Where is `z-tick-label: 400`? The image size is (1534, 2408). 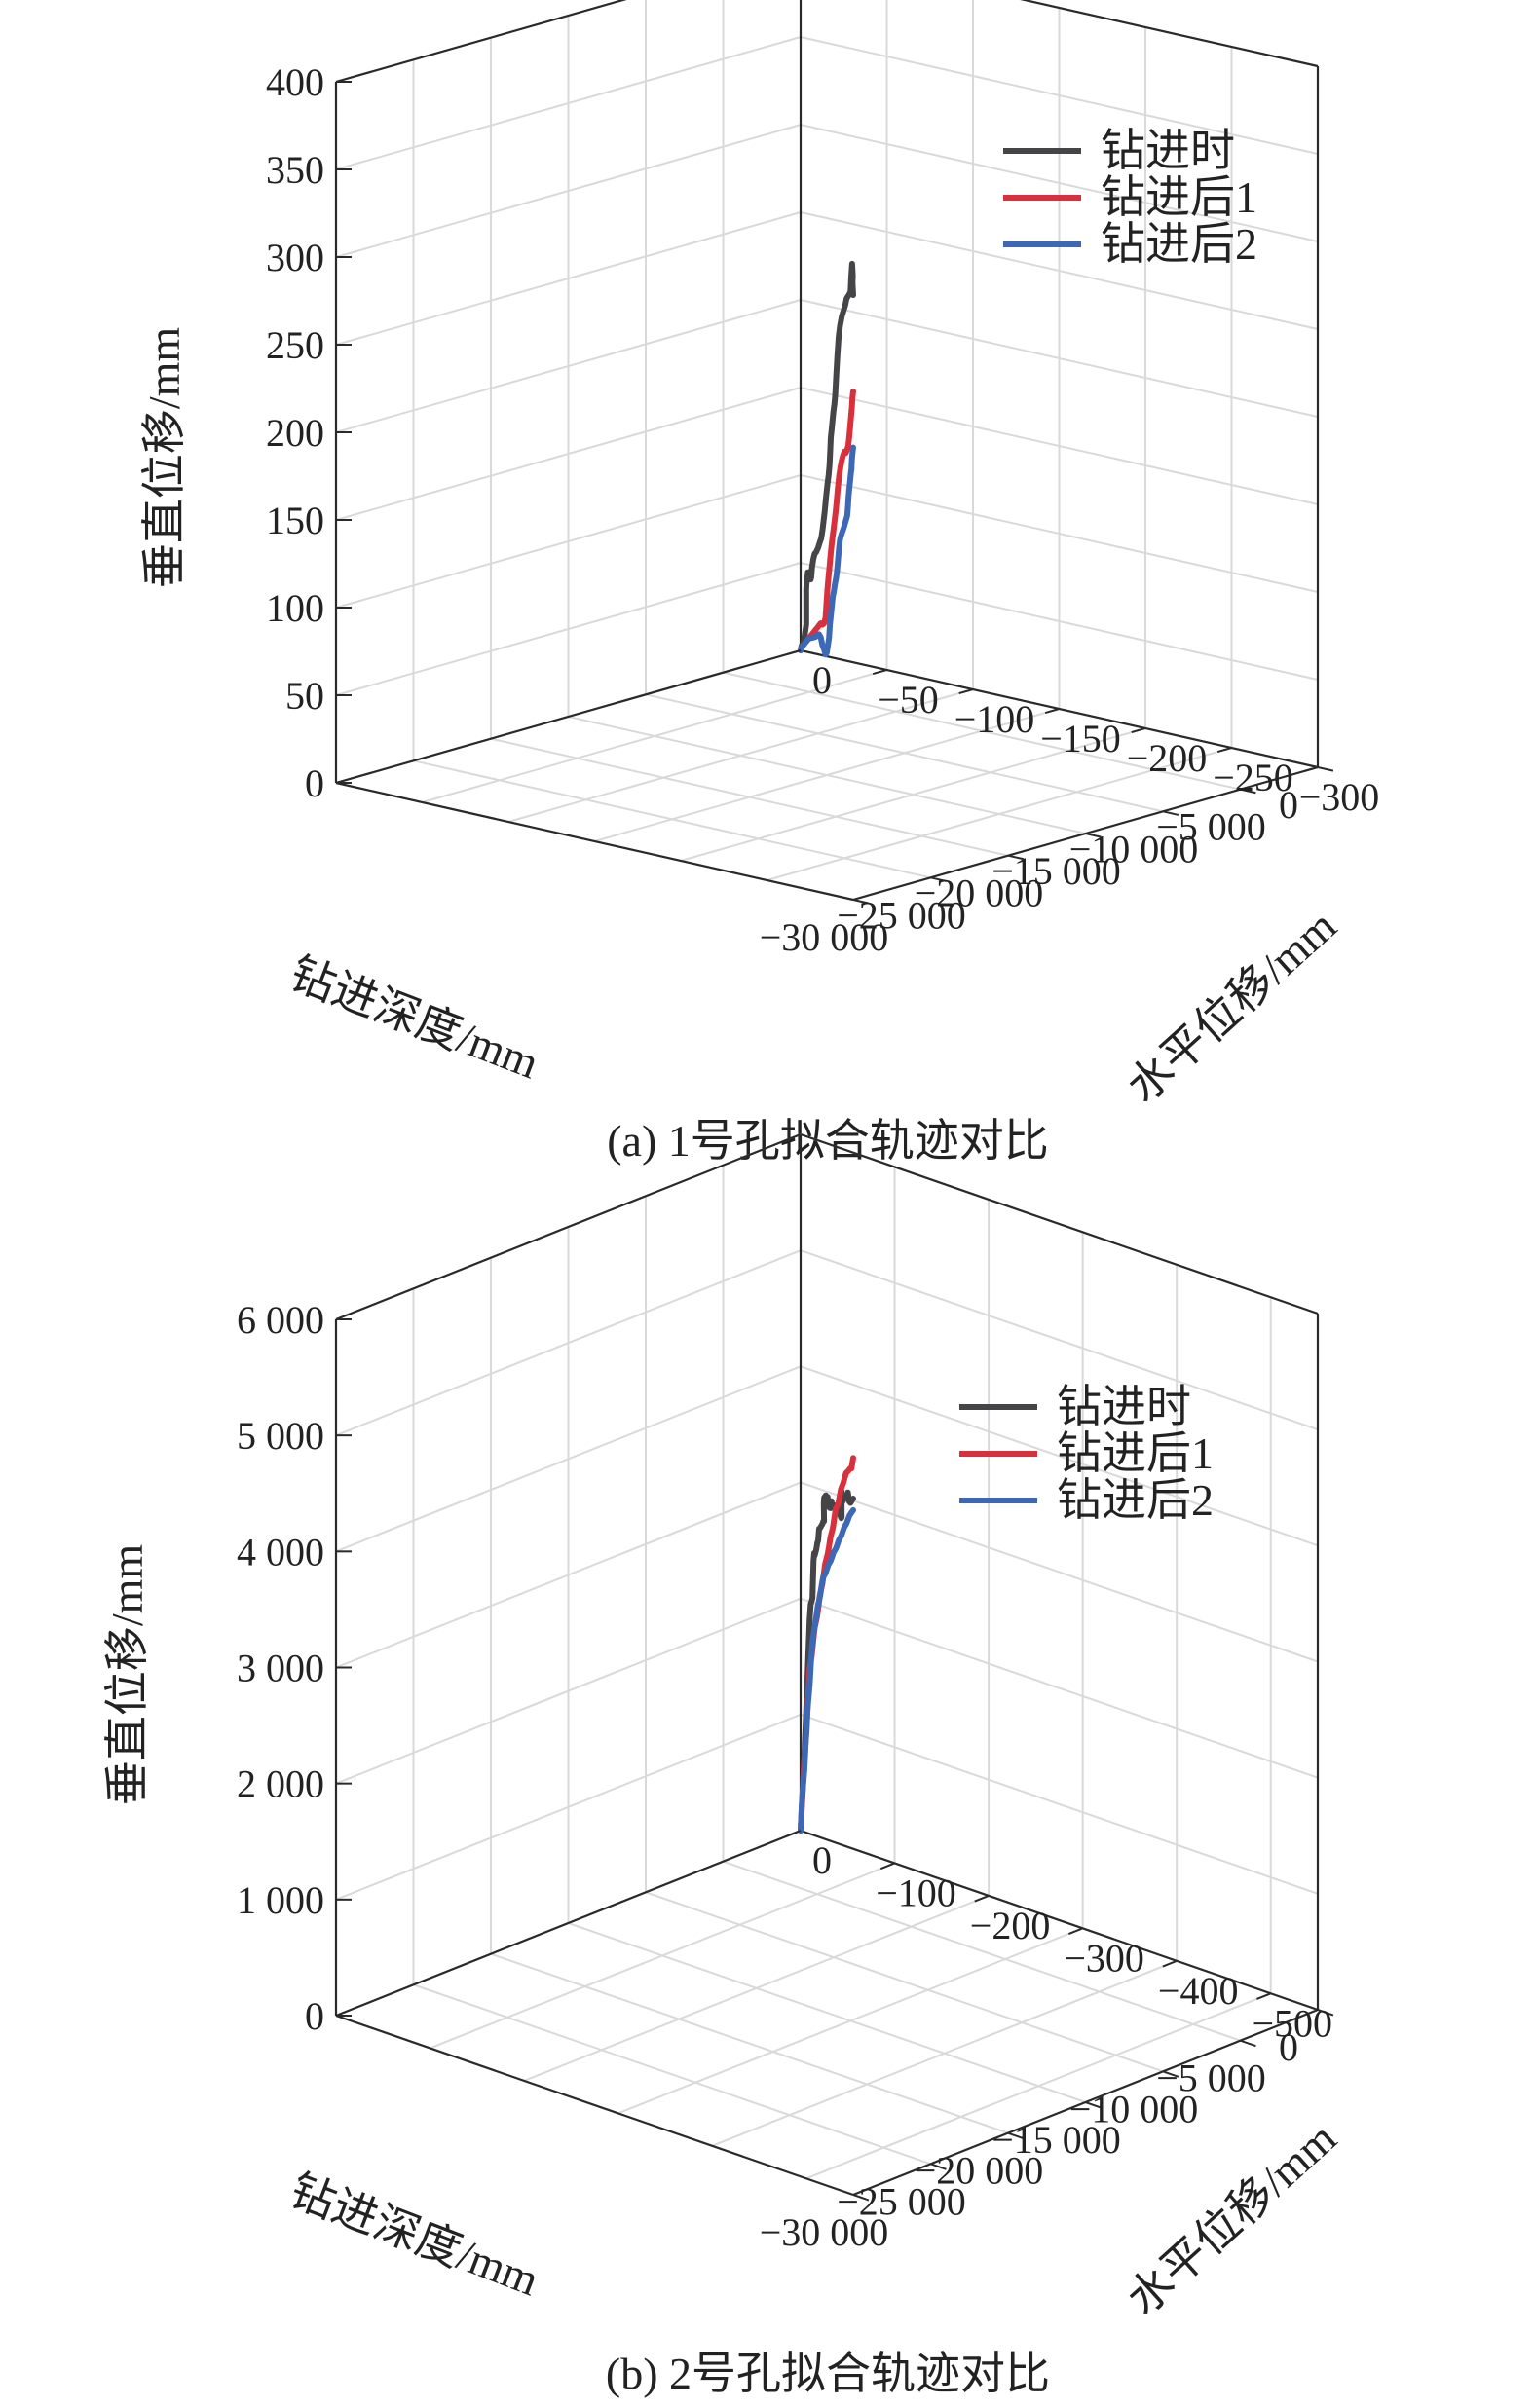
z-tick-label: 400 is located at coordinates (295, 82).